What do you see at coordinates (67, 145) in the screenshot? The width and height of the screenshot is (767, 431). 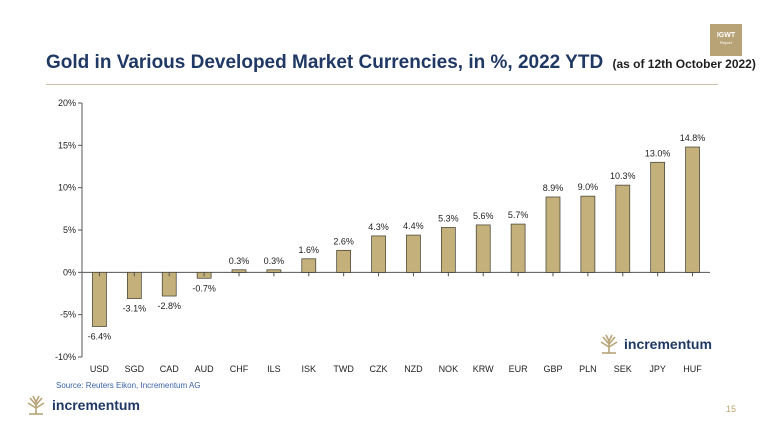 I see `y-tick-label: 15%` at bounding box center [67, 145].